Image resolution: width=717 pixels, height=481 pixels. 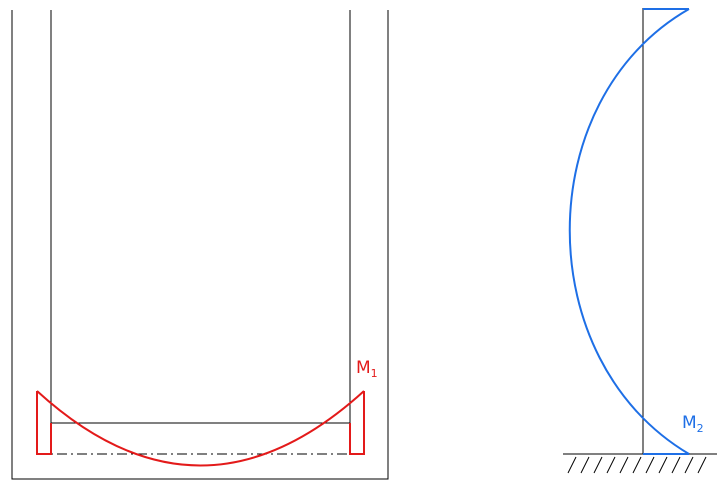 I want to click on m1-curve, so click(x=200, y=428).